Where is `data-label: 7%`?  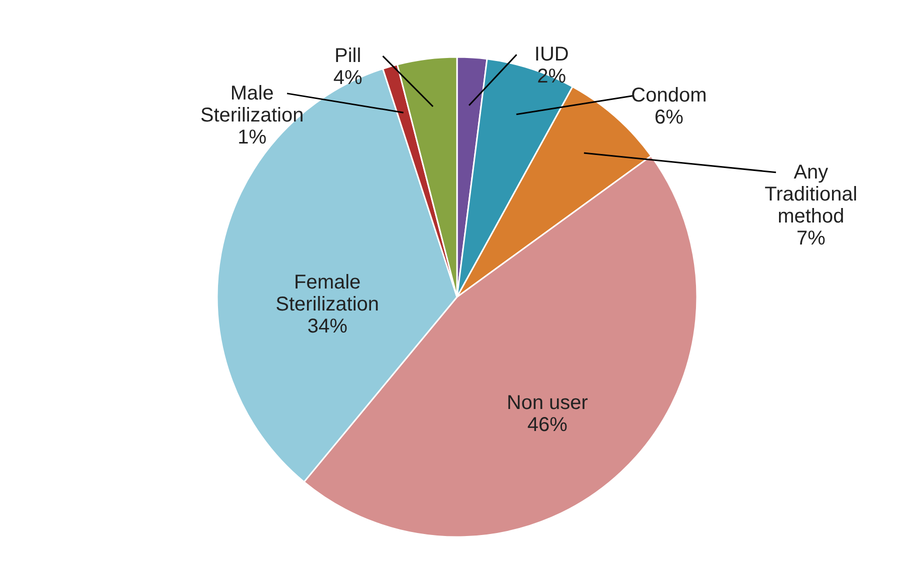
data-label: 7% is located at coordinates (811, 238).